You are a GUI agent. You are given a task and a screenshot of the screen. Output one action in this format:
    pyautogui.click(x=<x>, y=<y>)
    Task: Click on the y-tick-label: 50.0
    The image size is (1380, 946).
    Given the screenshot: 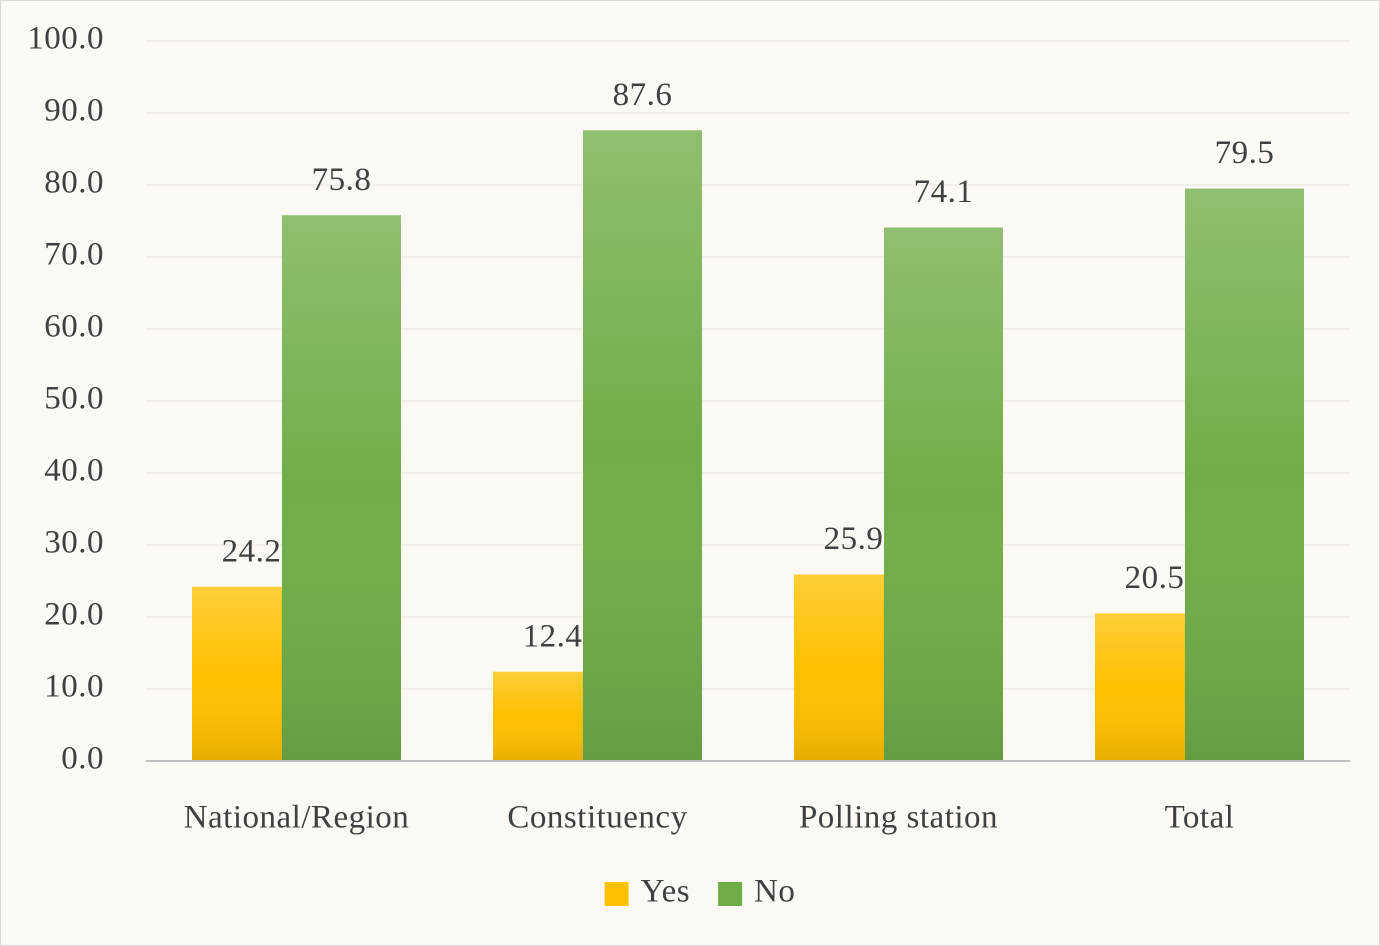 What is the action you would take?
    pyautogui.click(x=74, y=399)
    